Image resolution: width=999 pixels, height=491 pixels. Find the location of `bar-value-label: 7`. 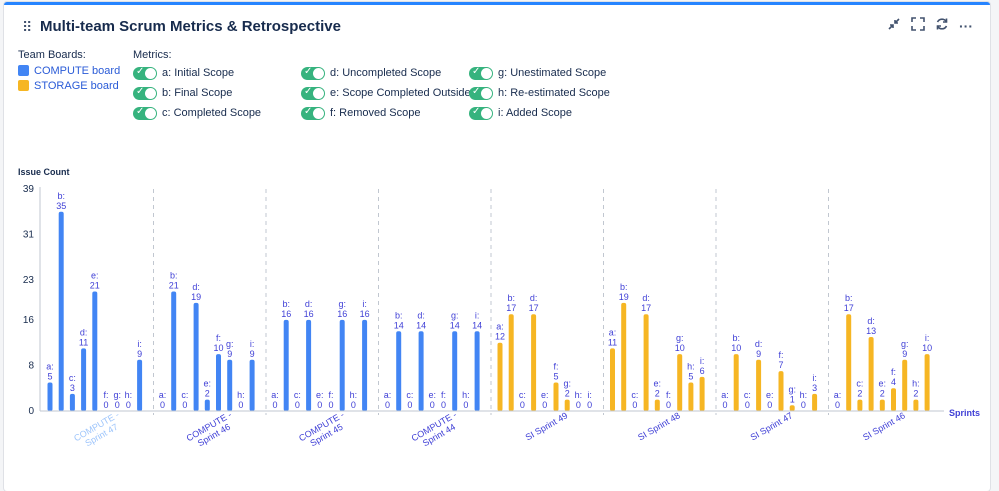

bar-value-label: 7 is located at coordinates (780, 365).